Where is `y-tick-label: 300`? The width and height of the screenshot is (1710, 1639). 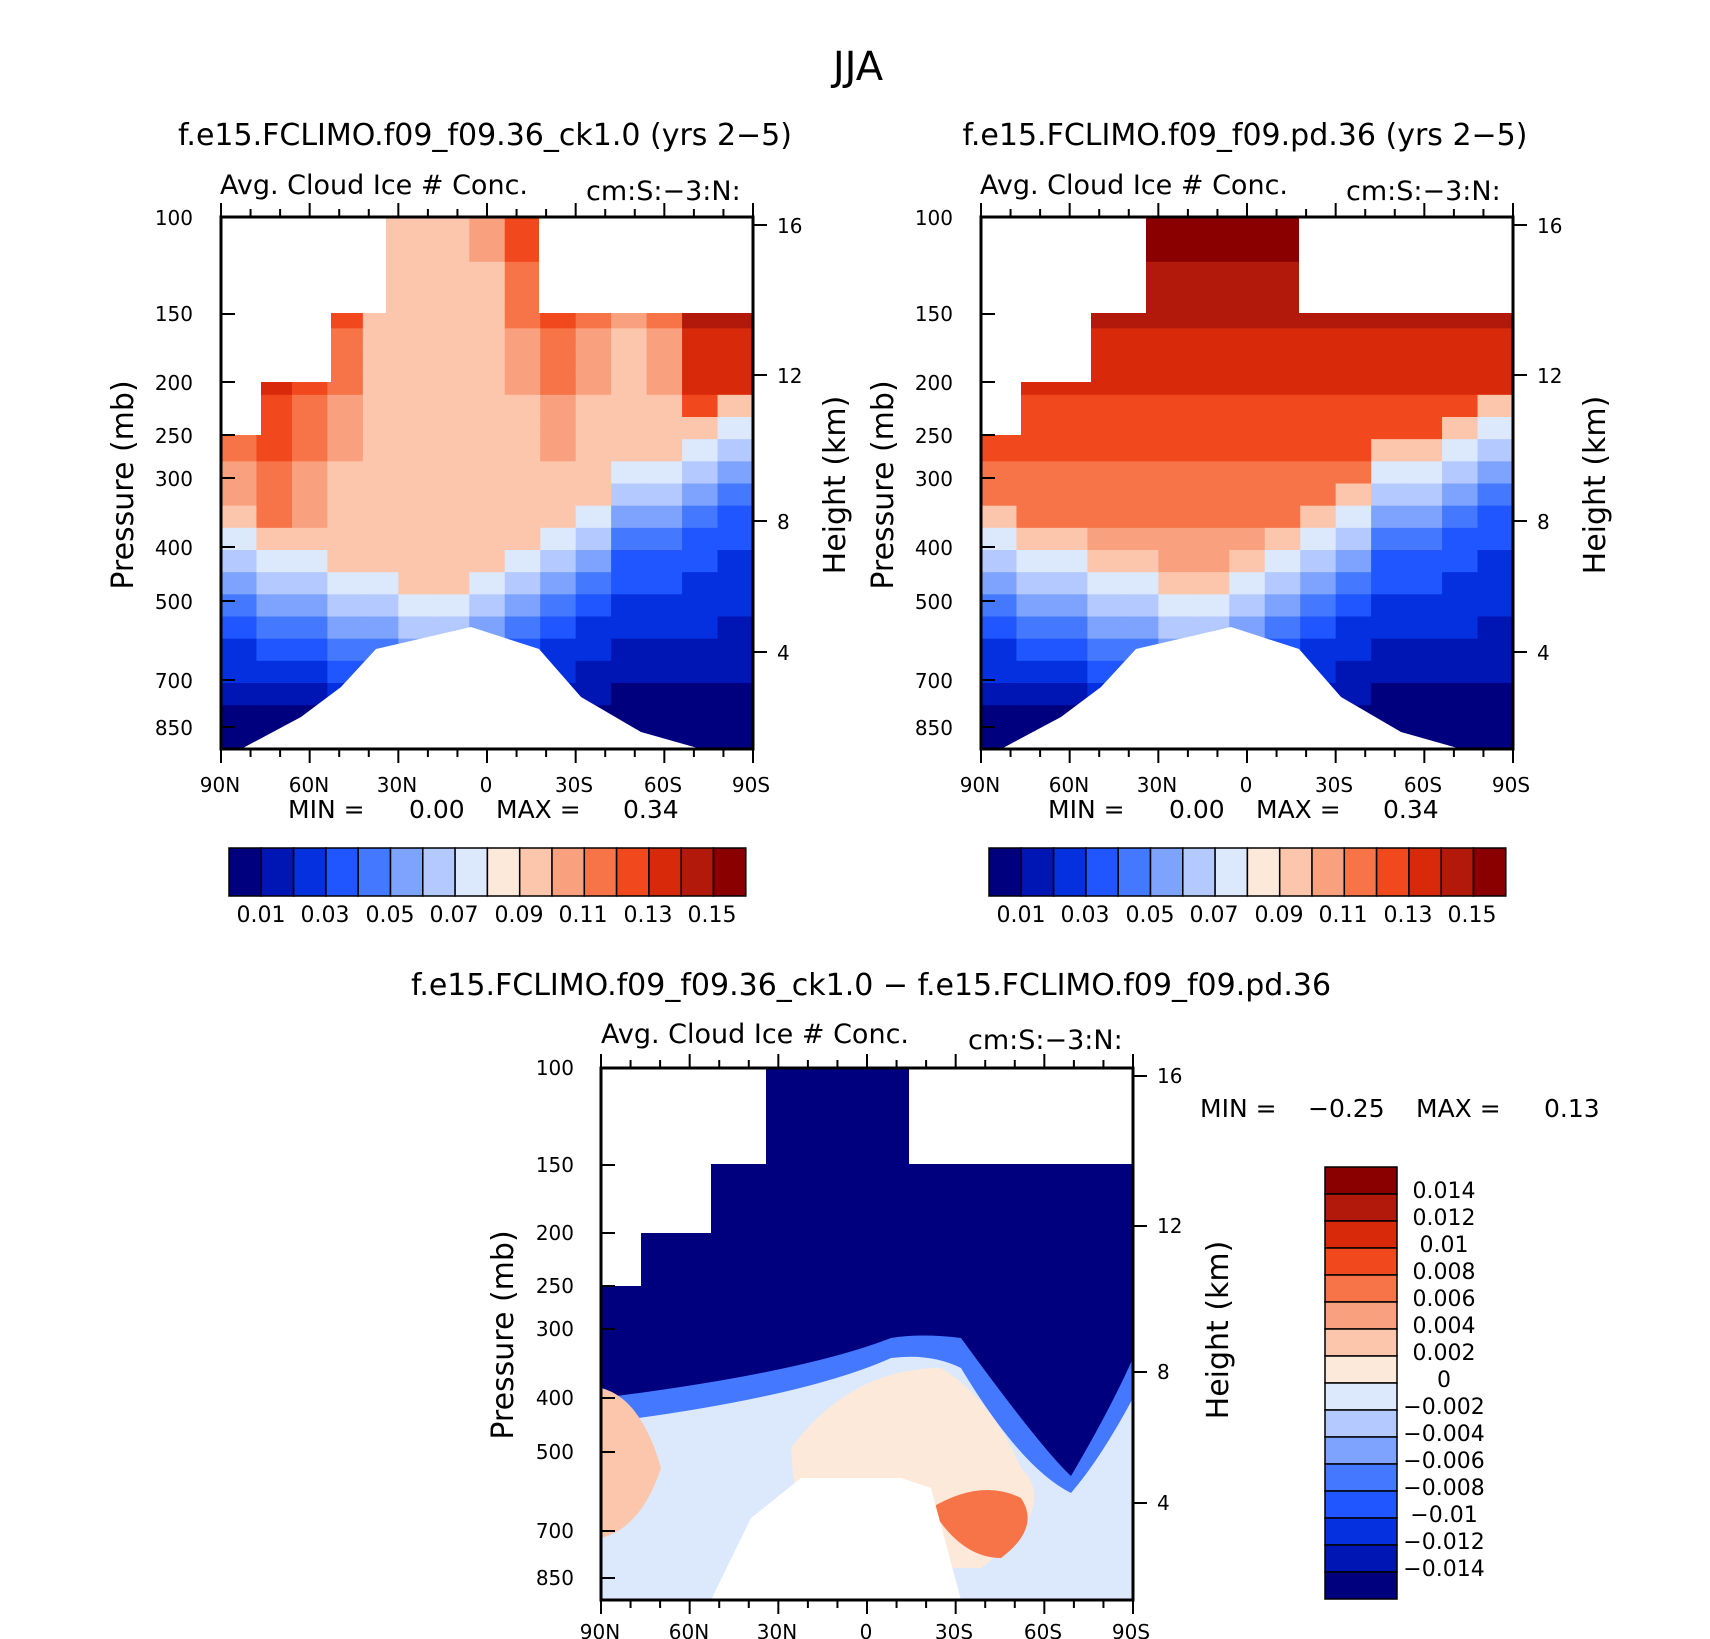
y-tick-label: 300 is located at coordinates (934, 479).